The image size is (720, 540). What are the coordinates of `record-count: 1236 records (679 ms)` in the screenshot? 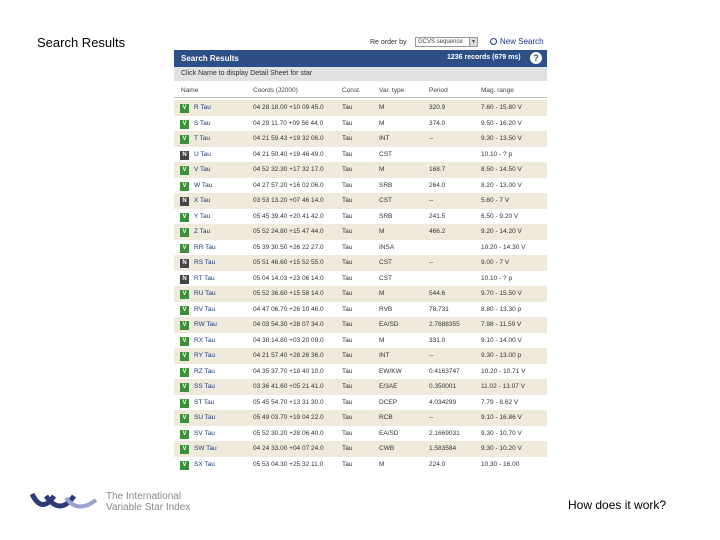 It's located at (484, 57).